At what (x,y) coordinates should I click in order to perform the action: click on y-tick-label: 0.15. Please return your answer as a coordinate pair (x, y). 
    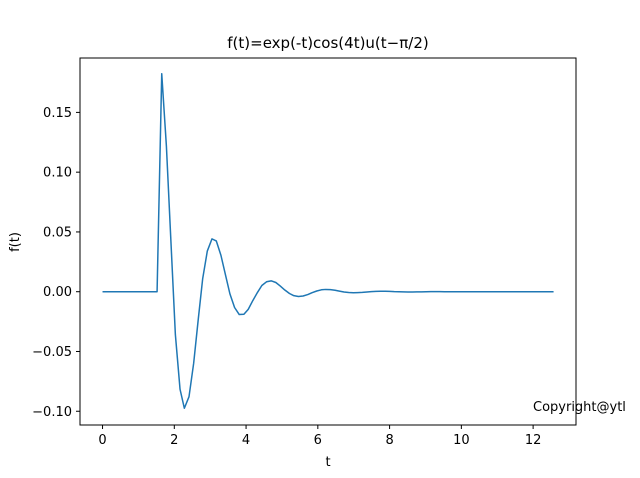
    Looking at the image, I should click on (57, 113).